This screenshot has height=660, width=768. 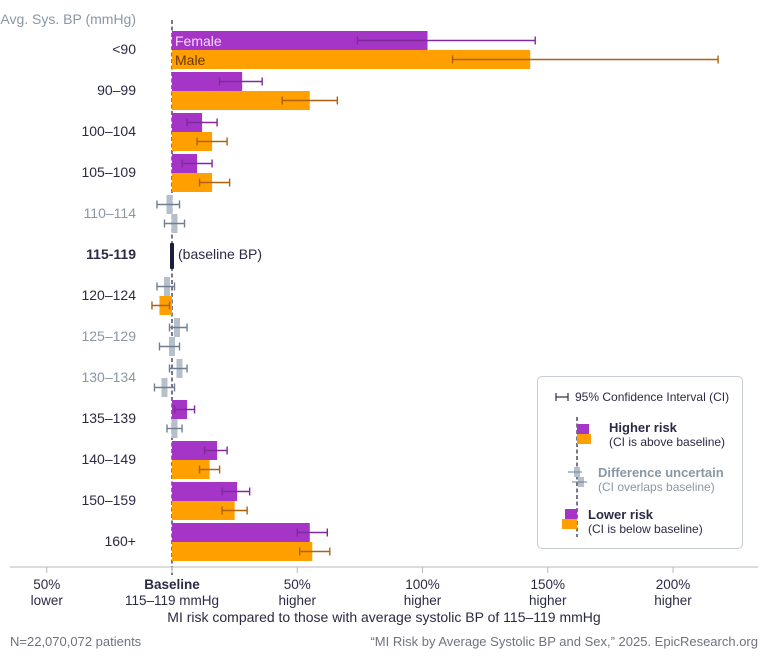 I want to click on tick-label-line1: 200%, so click(x=673, y=584).